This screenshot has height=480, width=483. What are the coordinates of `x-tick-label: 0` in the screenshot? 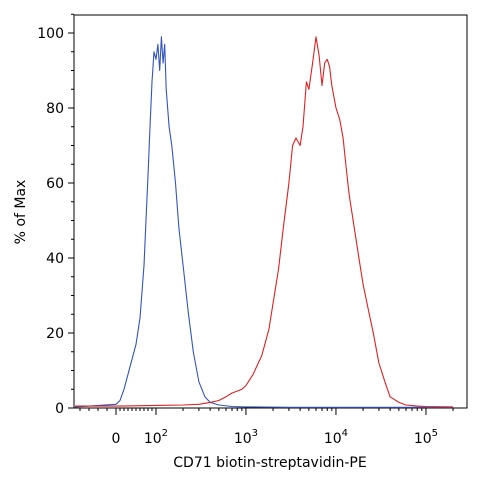 It's located at (116, 439).